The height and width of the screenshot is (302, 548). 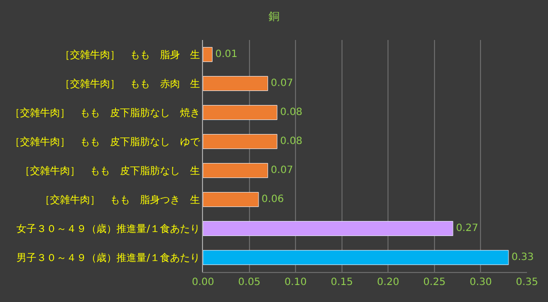 I want to click on text: 0.20, so click(x=388, y=282).